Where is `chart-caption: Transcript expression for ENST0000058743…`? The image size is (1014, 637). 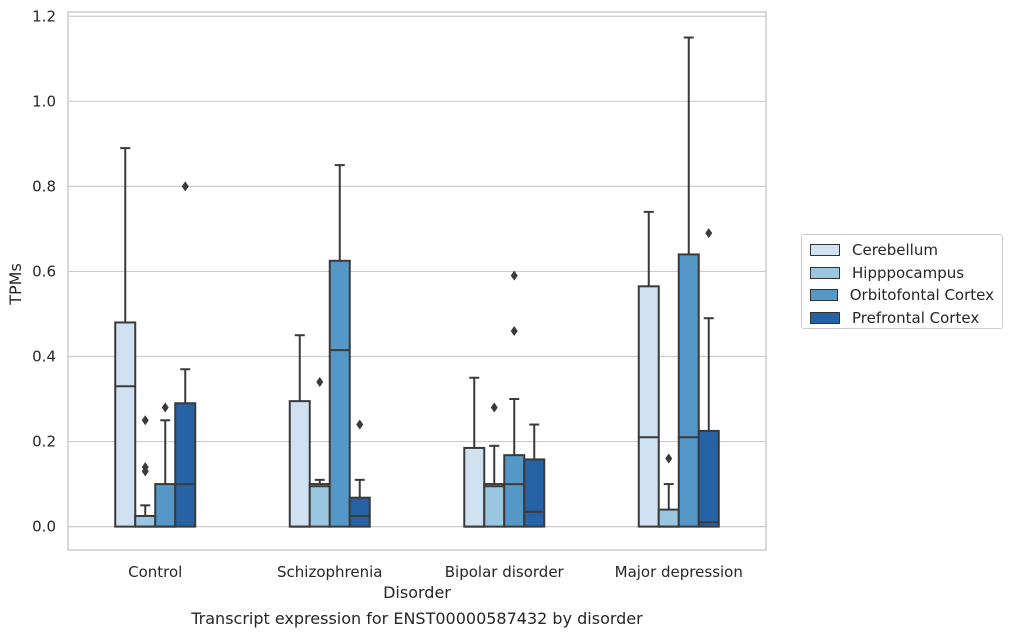 chart-caption: Transcript expression for ENST0000058743… is located at coordinates (416, 618).